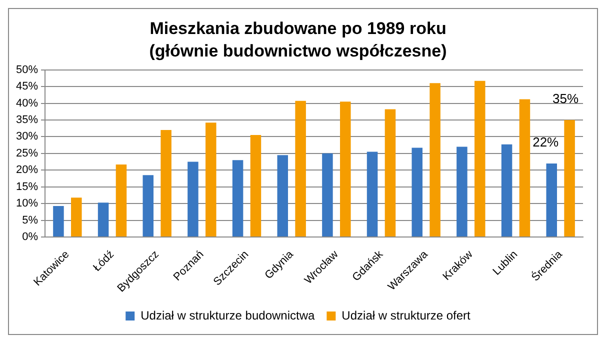  Describe the element at coordinates (27, 70) in the screenshot. I see `y-tick-label: 50%` at that location.